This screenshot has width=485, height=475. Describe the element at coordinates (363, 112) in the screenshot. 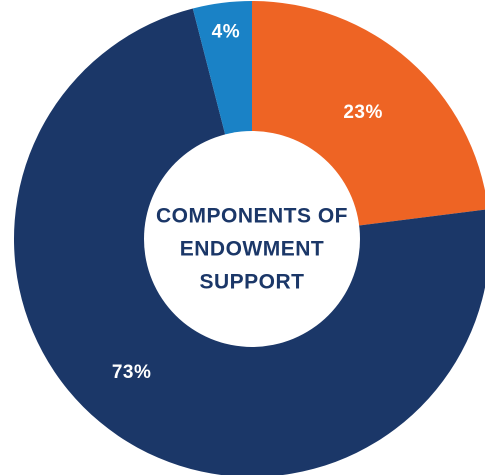

I see `slice-label-0: 23%` at that location.